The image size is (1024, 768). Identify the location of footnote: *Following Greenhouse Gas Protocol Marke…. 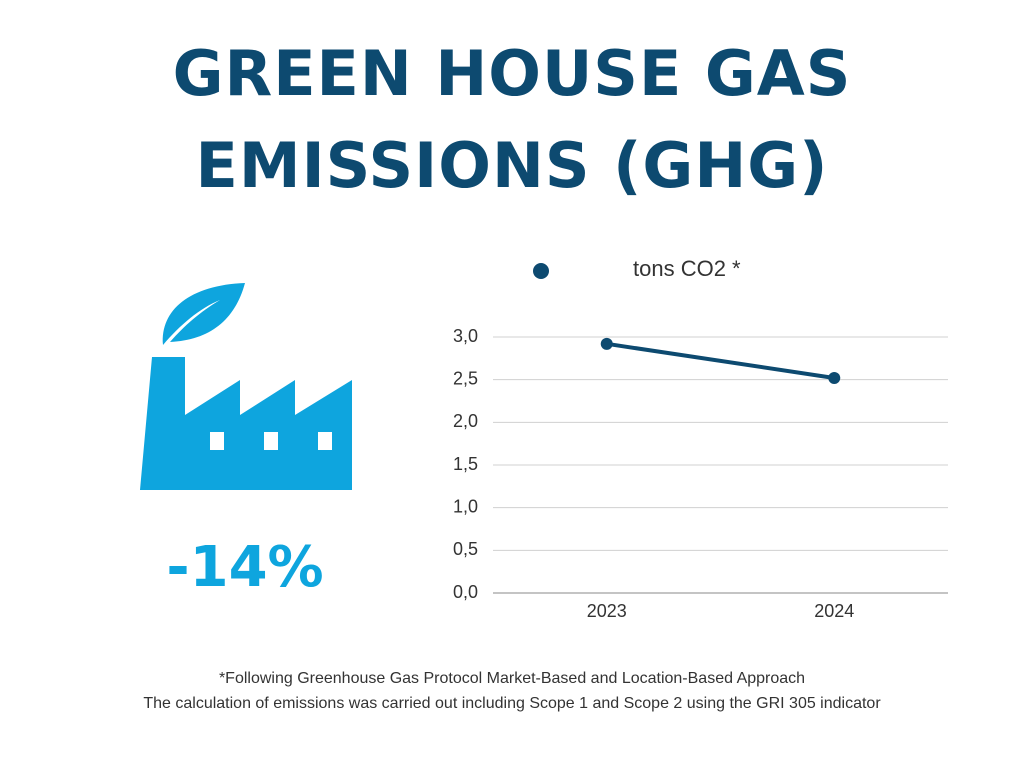
(512, 678).